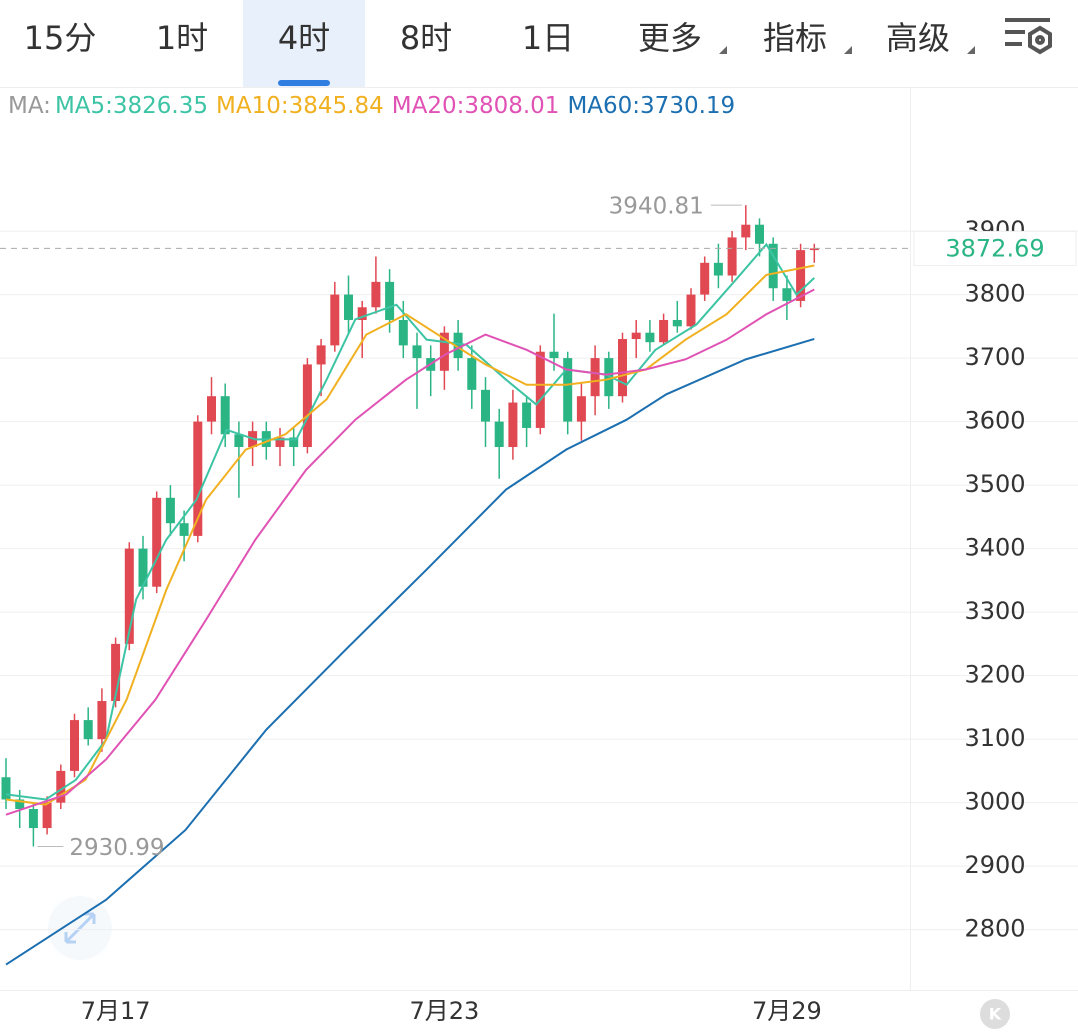 This screenshot has width=1078, height=1036. I want to click on tab: 1时, so click(182, 38).